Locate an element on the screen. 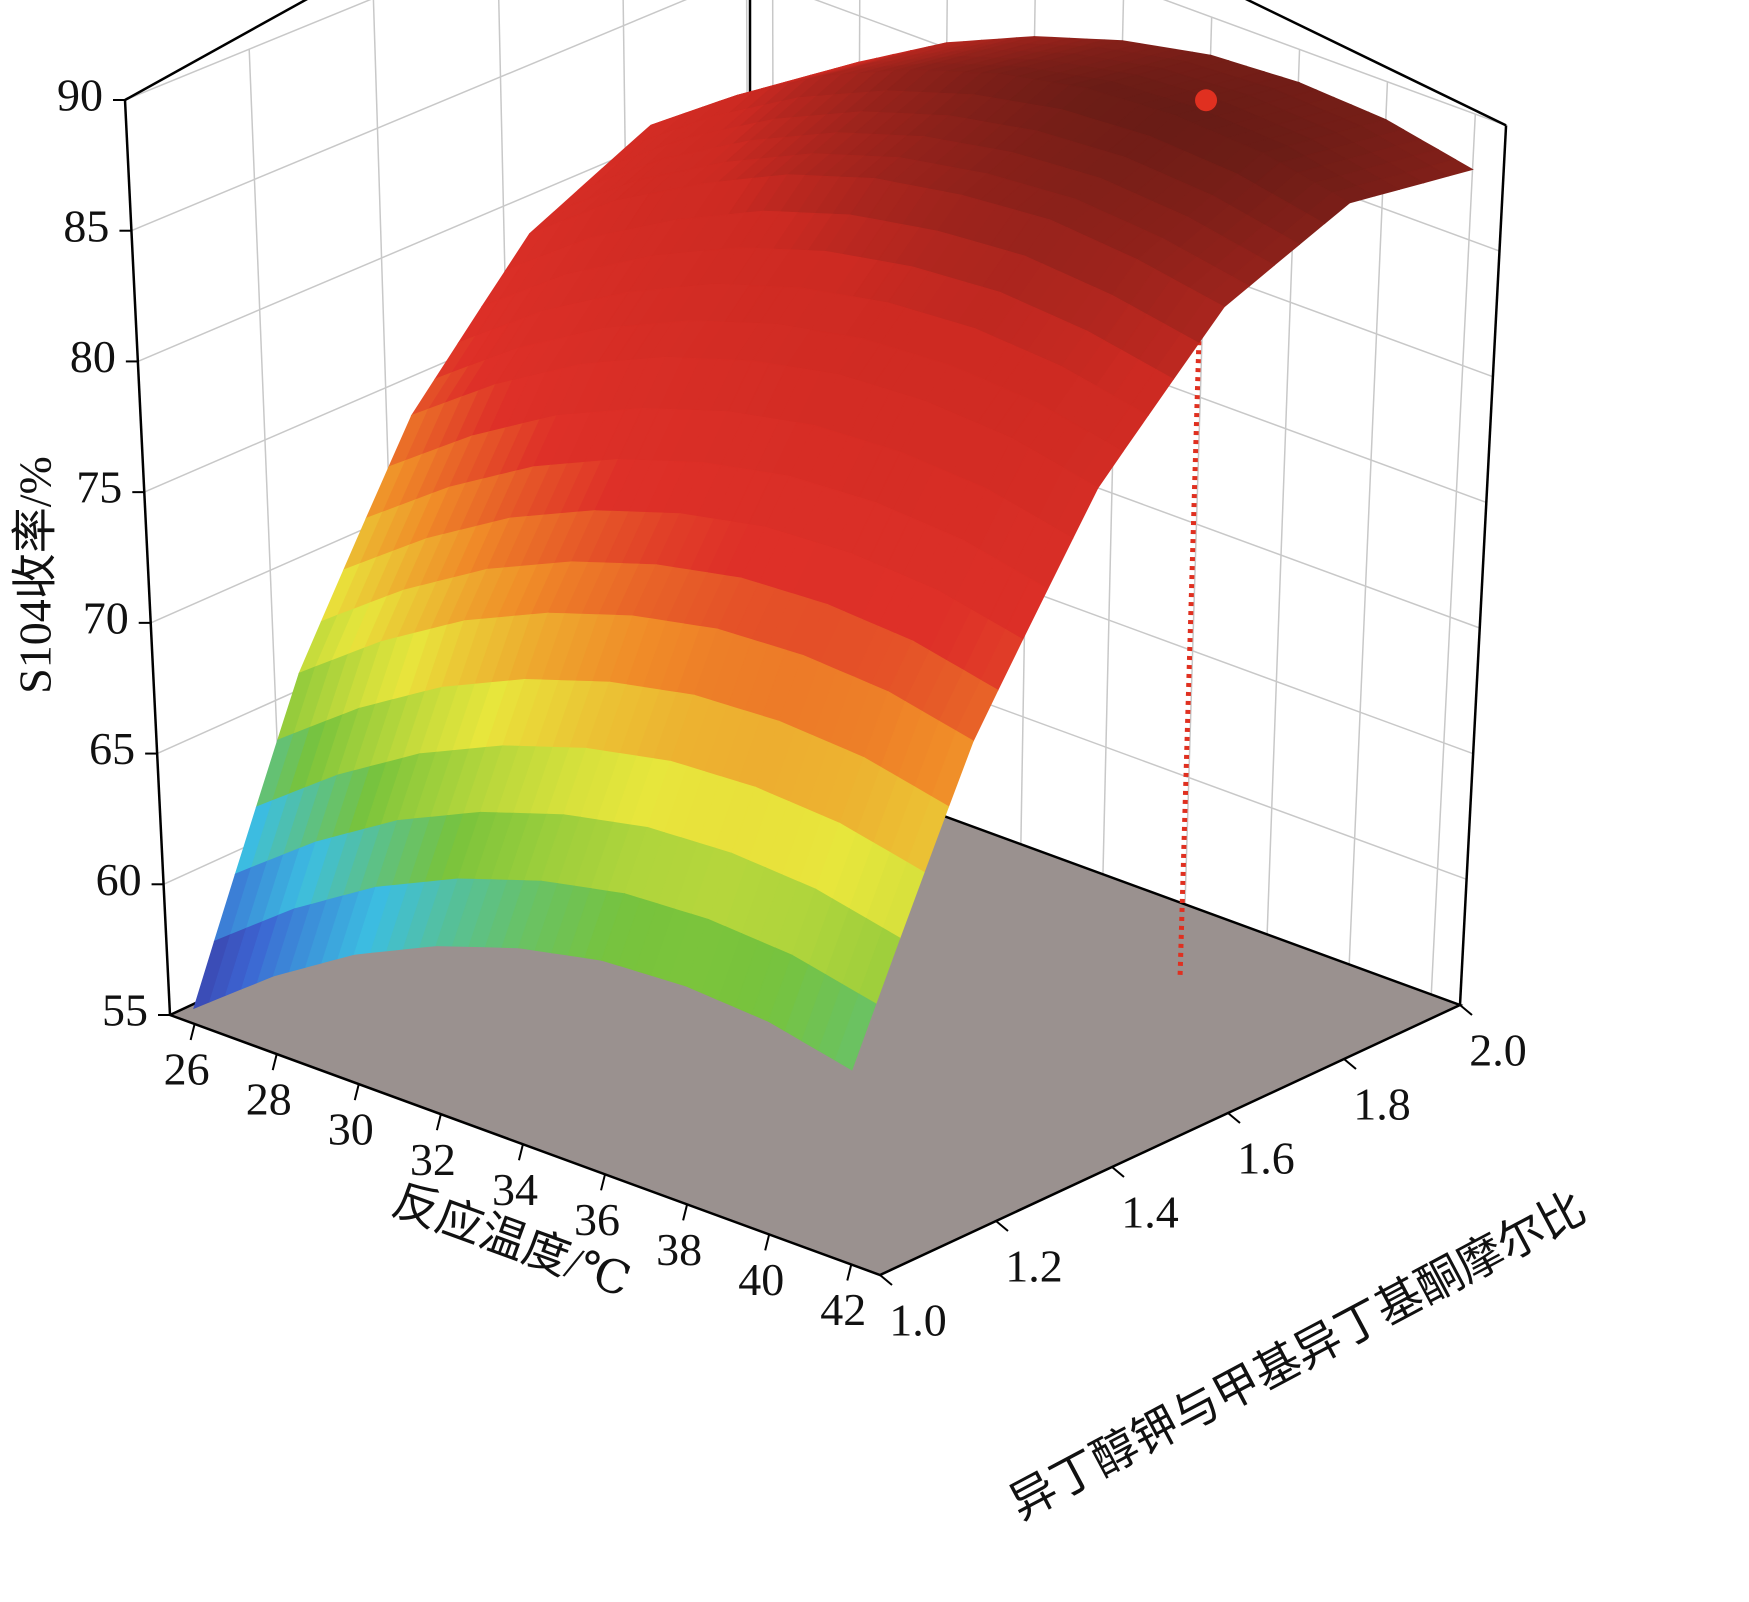  z-tick-label: 70 is located at coordinates (106, 617).